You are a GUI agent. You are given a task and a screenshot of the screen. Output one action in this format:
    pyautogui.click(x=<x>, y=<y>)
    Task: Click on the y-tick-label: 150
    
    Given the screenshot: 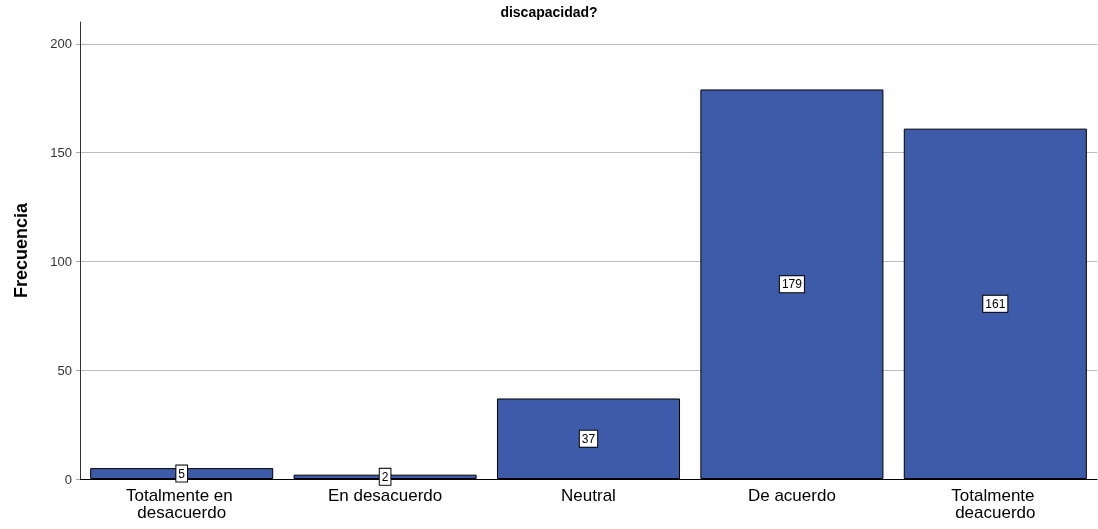 What is the action you would take?
    pyautogui.click(x=61, y=153)
    